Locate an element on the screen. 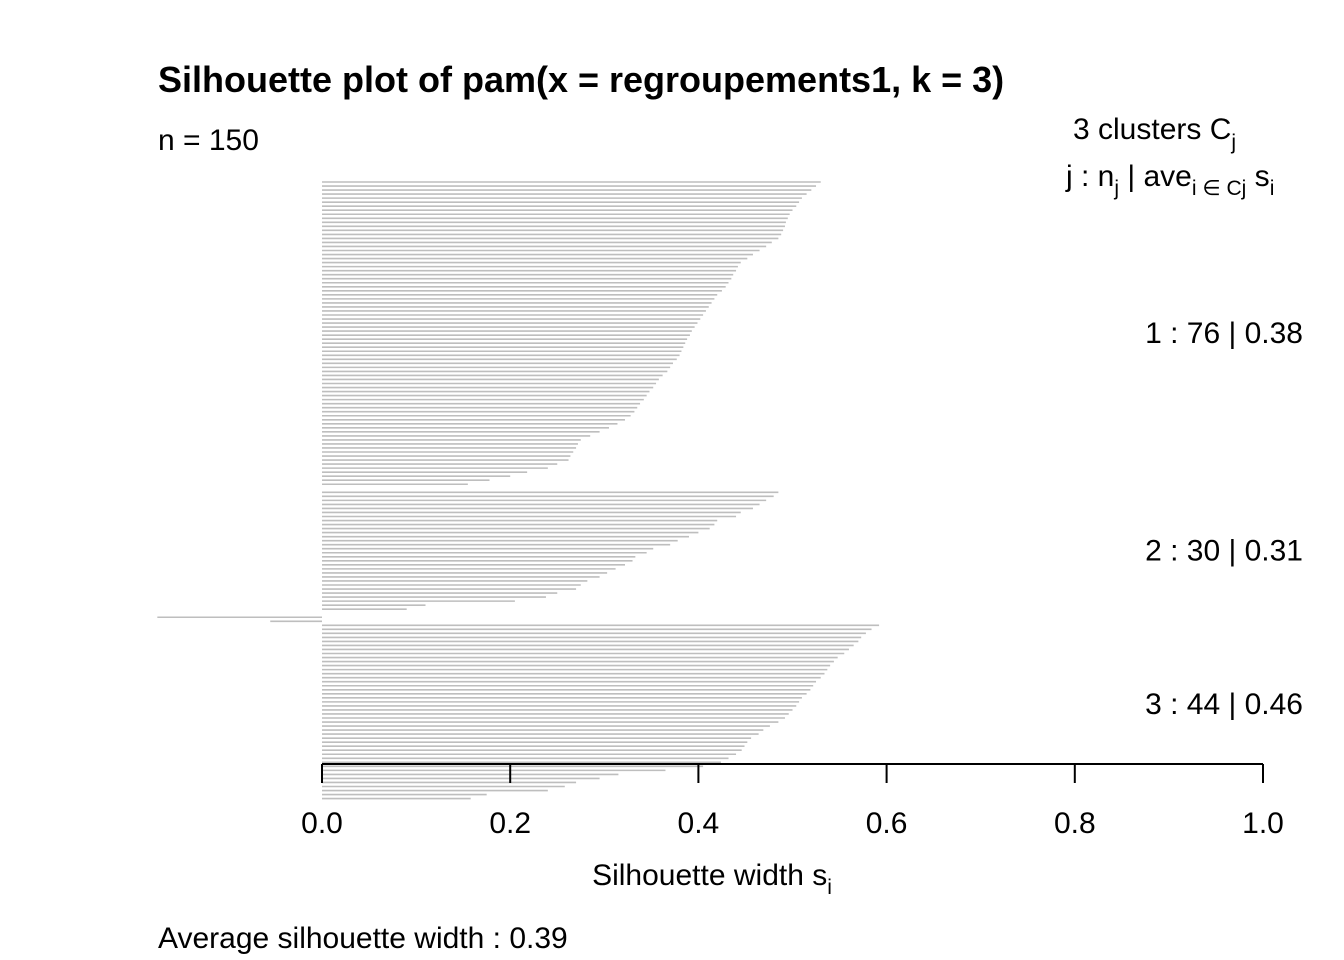  x-axis: 0.0 0.2 0.4 0.6 0.8 1.0 is located at coordinates (792, 801).